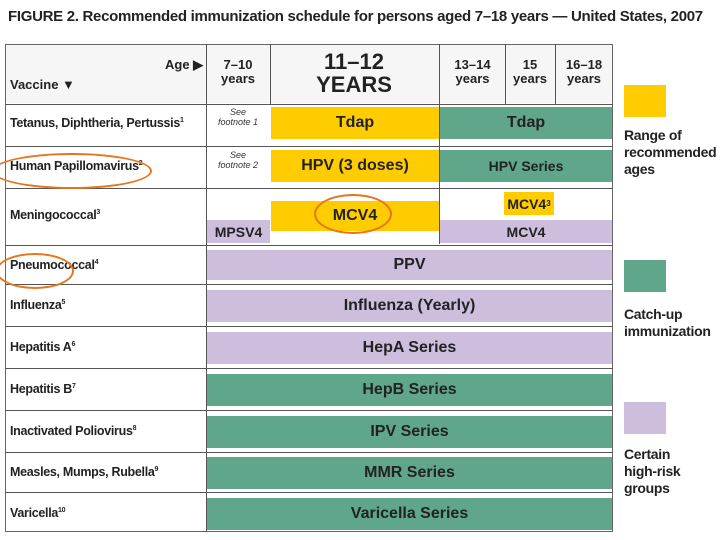  What do you see at coordinates (645, 101) in the screenshot?
I see `legend-range-swatch` at bounding box center [645, 101].